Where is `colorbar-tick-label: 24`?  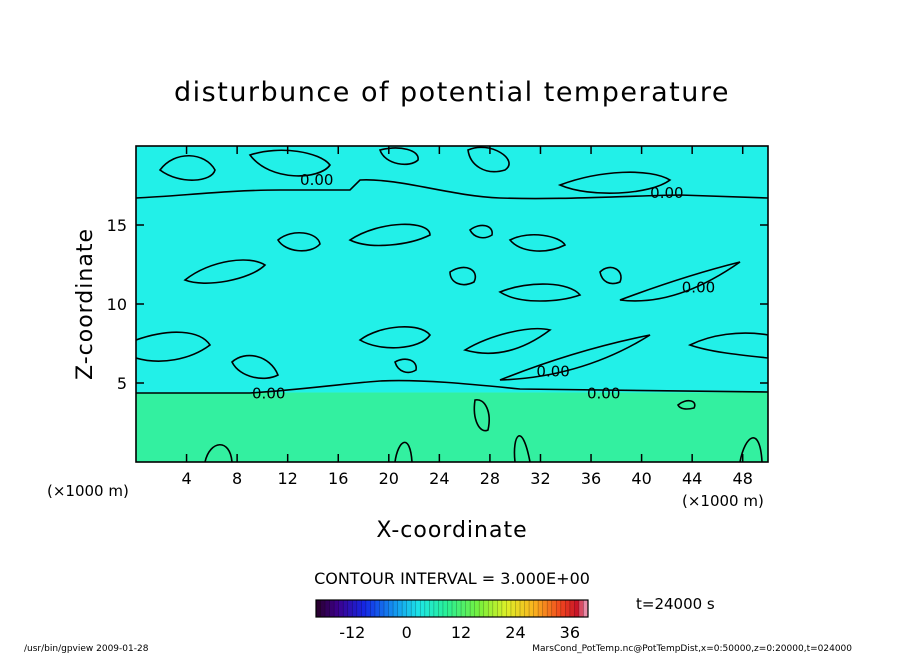
colorbar-tick-label: 24 is located at coordinates (515, 632).